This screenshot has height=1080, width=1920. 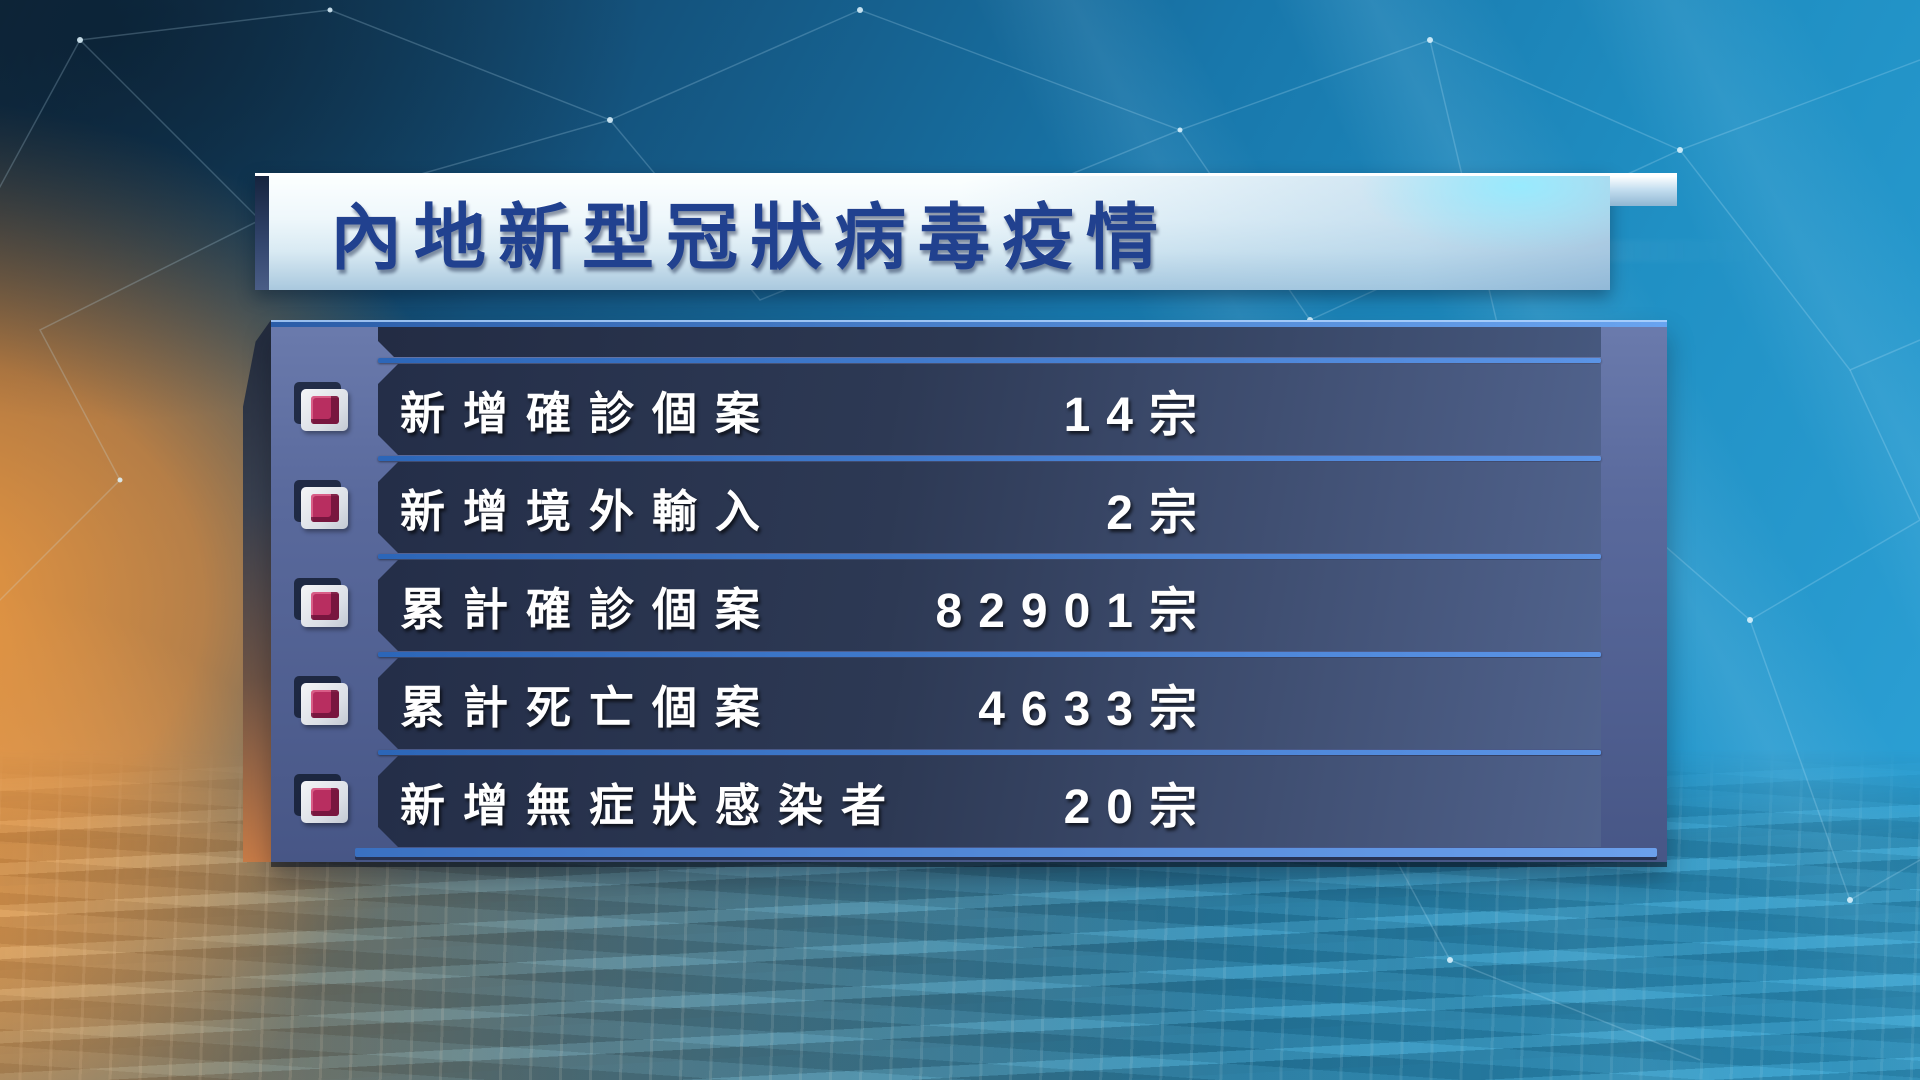 What do you see at coordinates (1006, 852) in the screenshot?
I see `panel-bottom-border` at bounding box center [1006, 852].